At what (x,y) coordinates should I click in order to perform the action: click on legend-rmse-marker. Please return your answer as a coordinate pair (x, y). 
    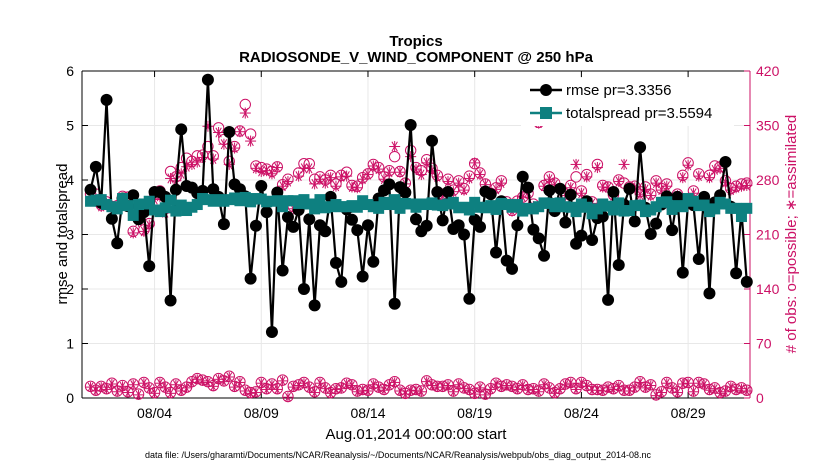
    Looking at the image, I should click on (546, 90).